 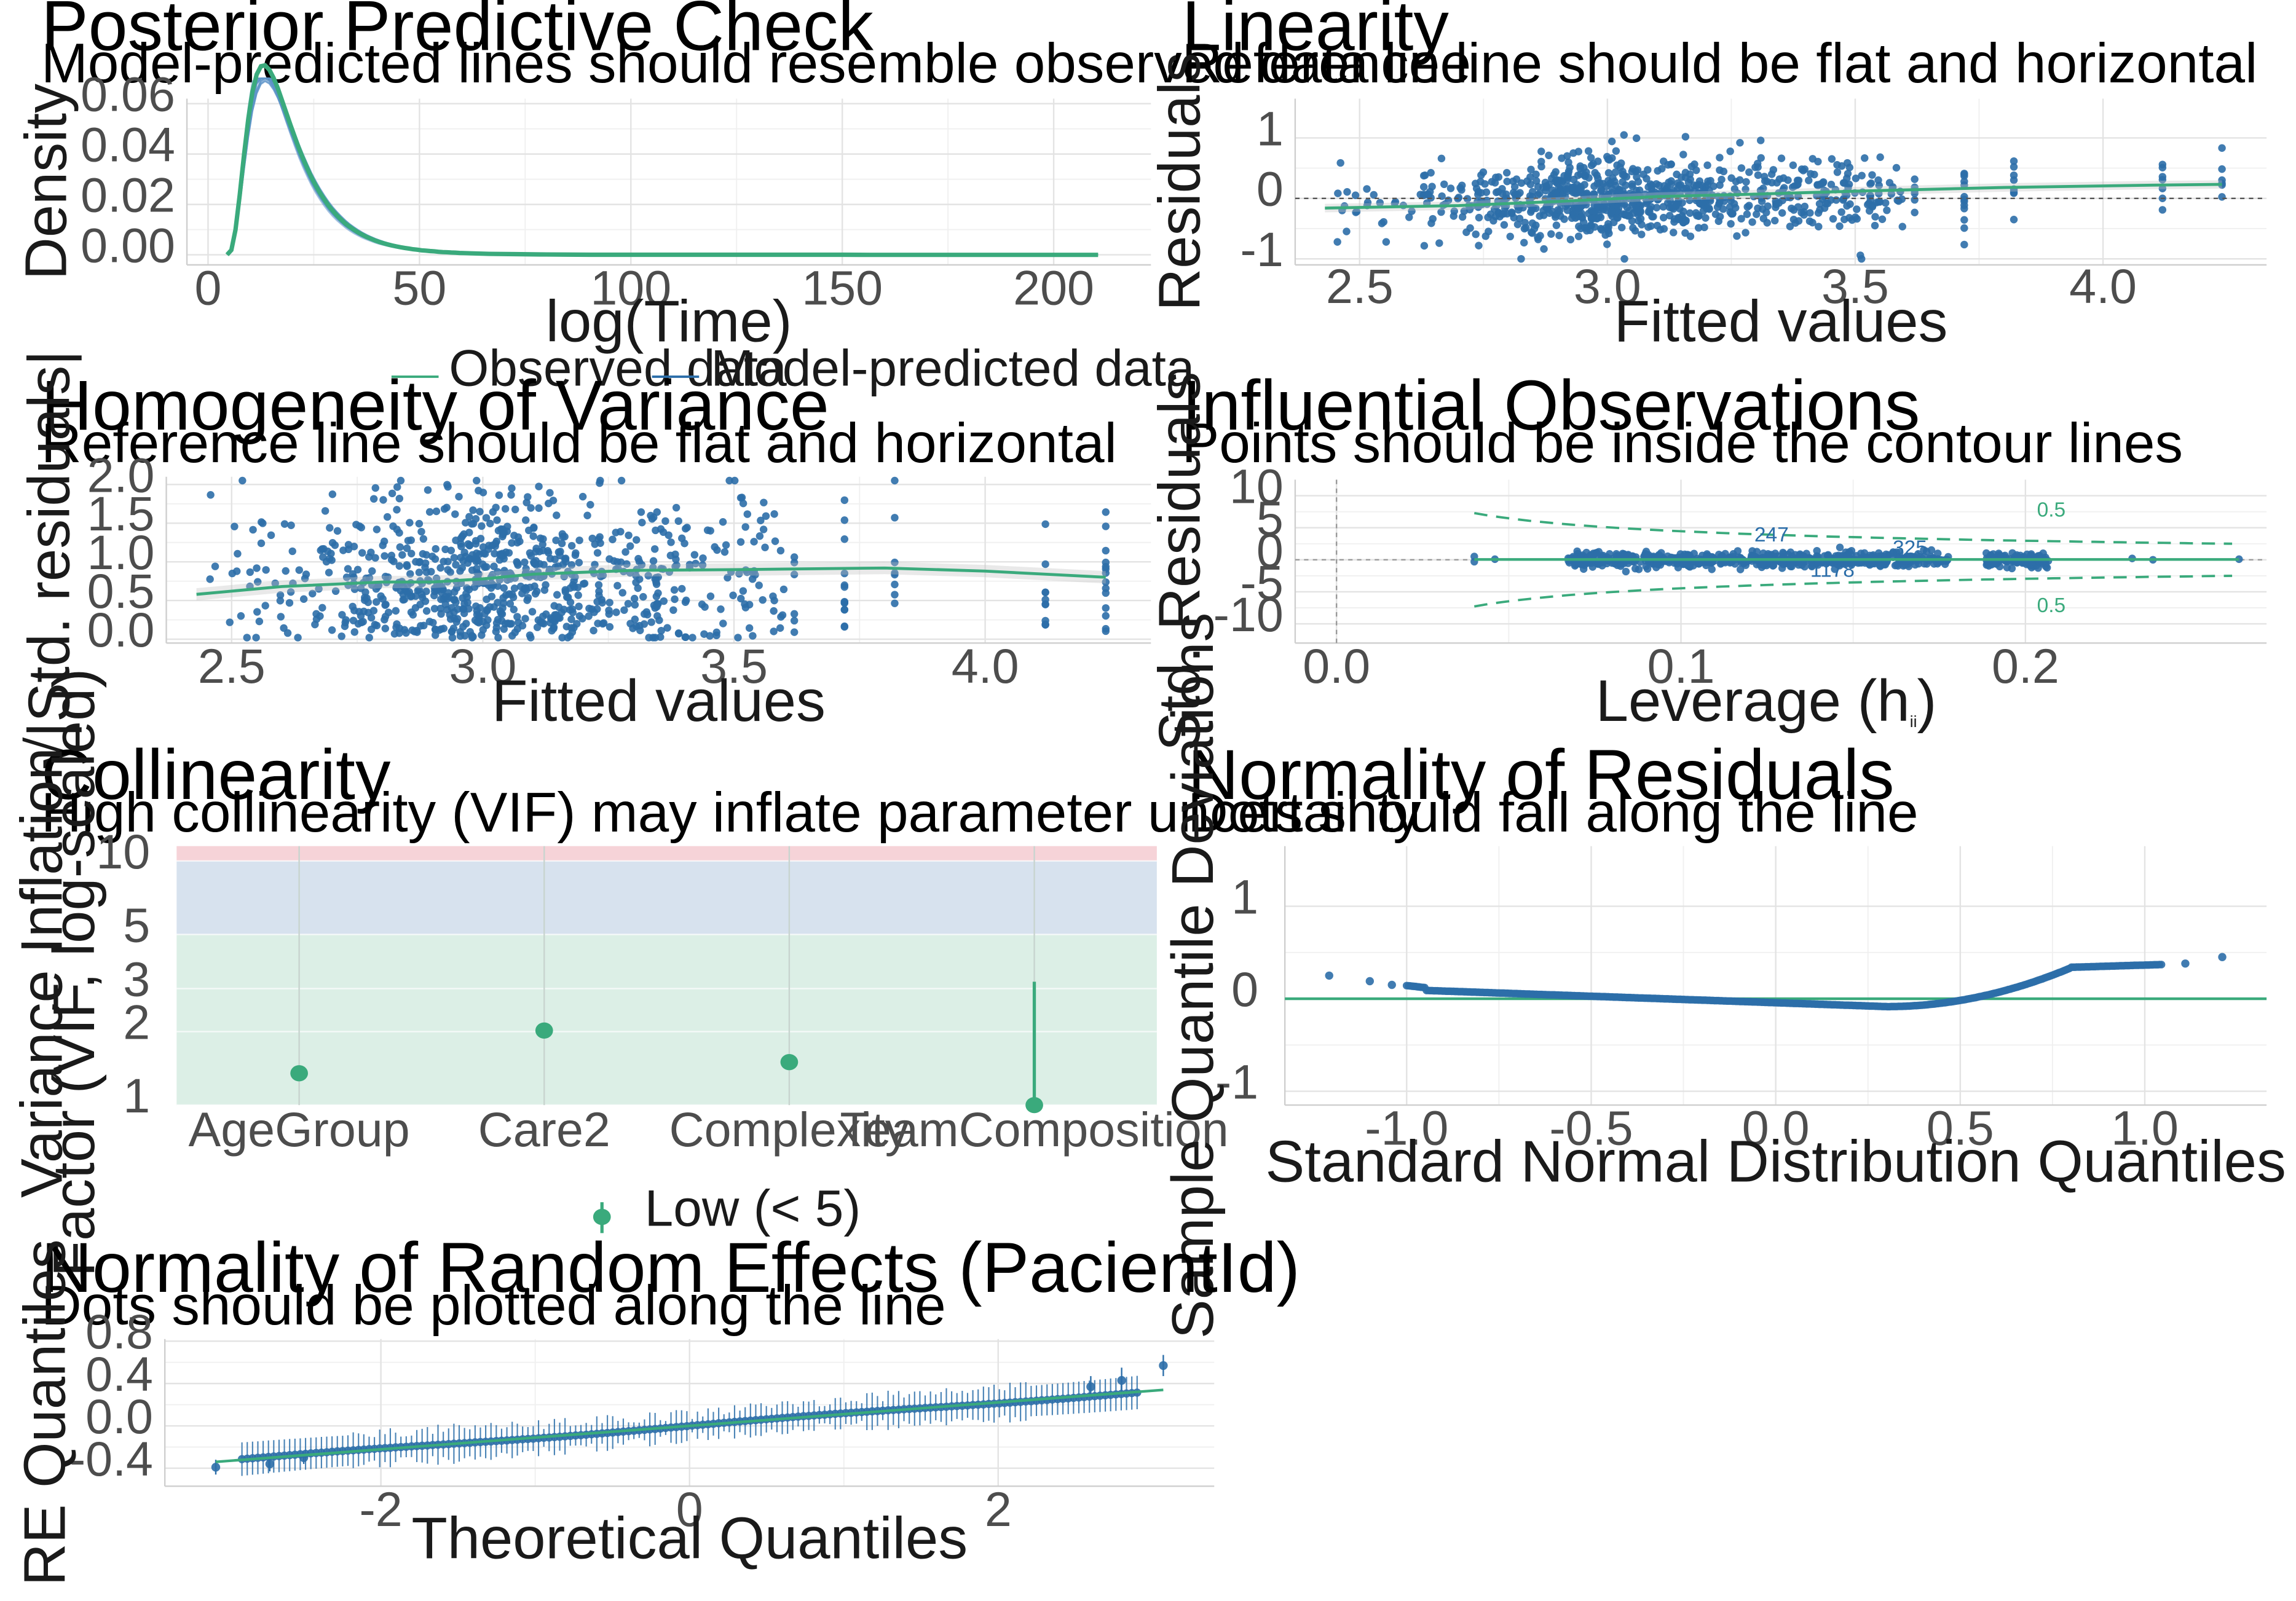 I want to click on vif-points, so click(x=666, y=1047).